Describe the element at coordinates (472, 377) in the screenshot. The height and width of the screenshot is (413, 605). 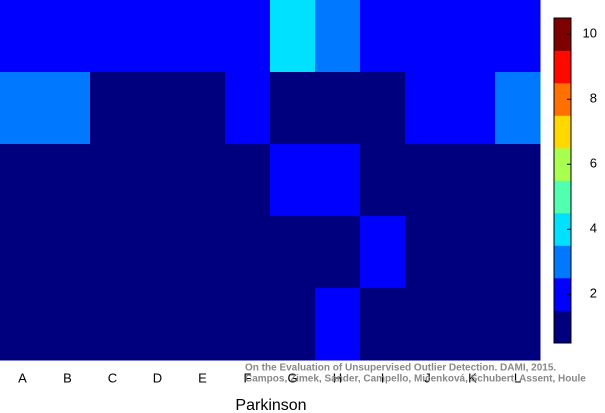
I see `x-tick-label: K` at that location.